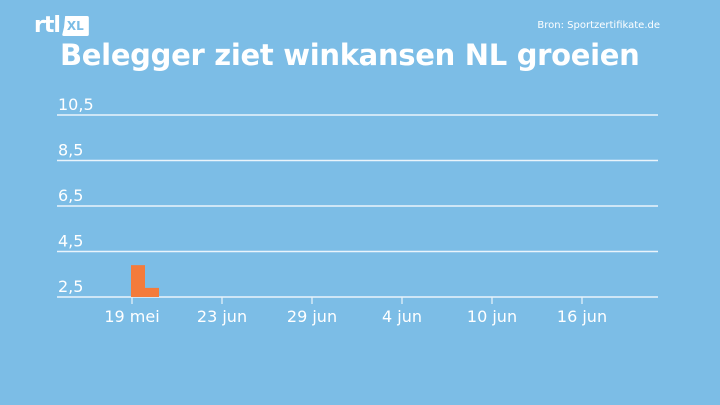 The image size is (720, 405). I want to click on x-tick-label: 4 jun, so click(402, 316).